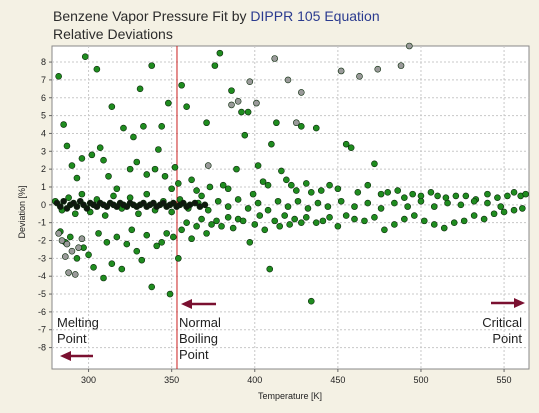 The image size is (539, 413). I want to click on melting-point-label-line1: Melting, so click(78, 322).